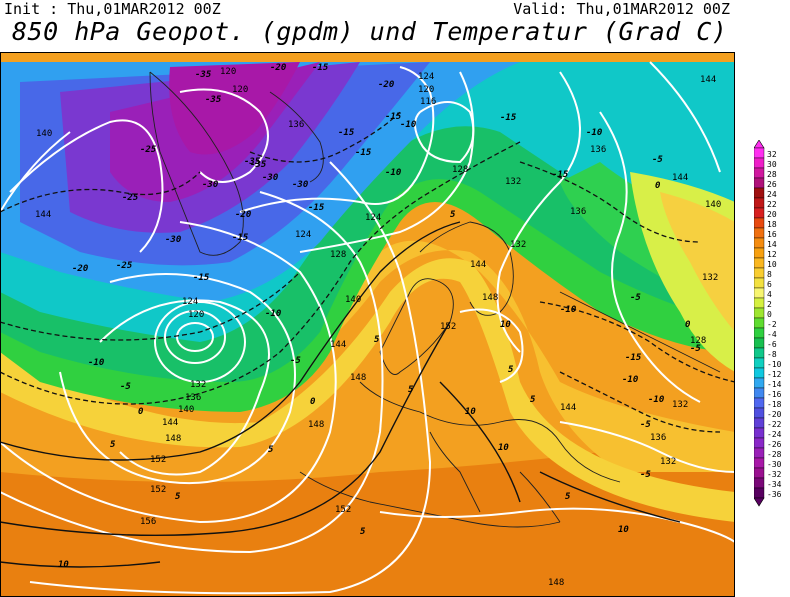  Describe the element at coordinates (769, 304) in the screenshot. I see `legend-value: 2` at that location.